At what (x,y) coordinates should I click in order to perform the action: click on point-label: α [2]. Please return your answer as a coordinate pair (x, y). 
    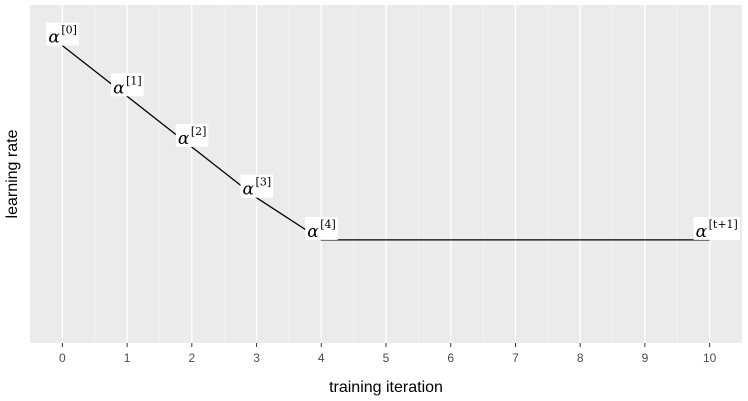
    Looking at the image, I should click on (192, 136).